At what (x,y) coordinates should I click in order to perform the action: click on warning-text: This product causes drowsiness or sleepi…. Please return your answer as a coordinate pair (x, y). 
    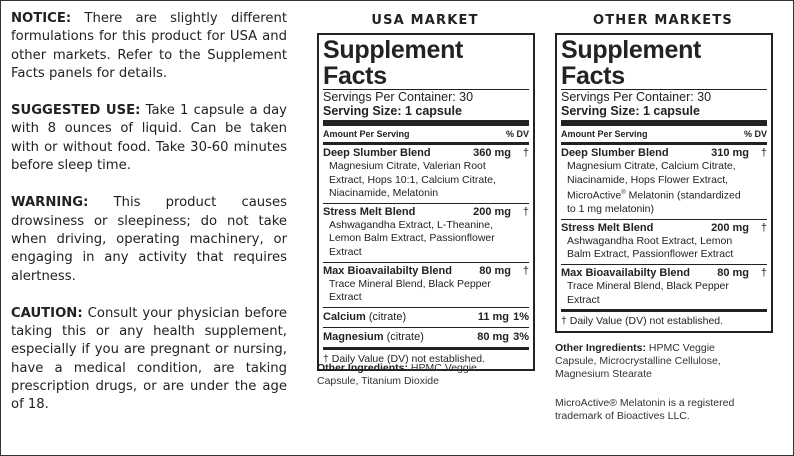
    Looking at the image, I should click on (149, 239).